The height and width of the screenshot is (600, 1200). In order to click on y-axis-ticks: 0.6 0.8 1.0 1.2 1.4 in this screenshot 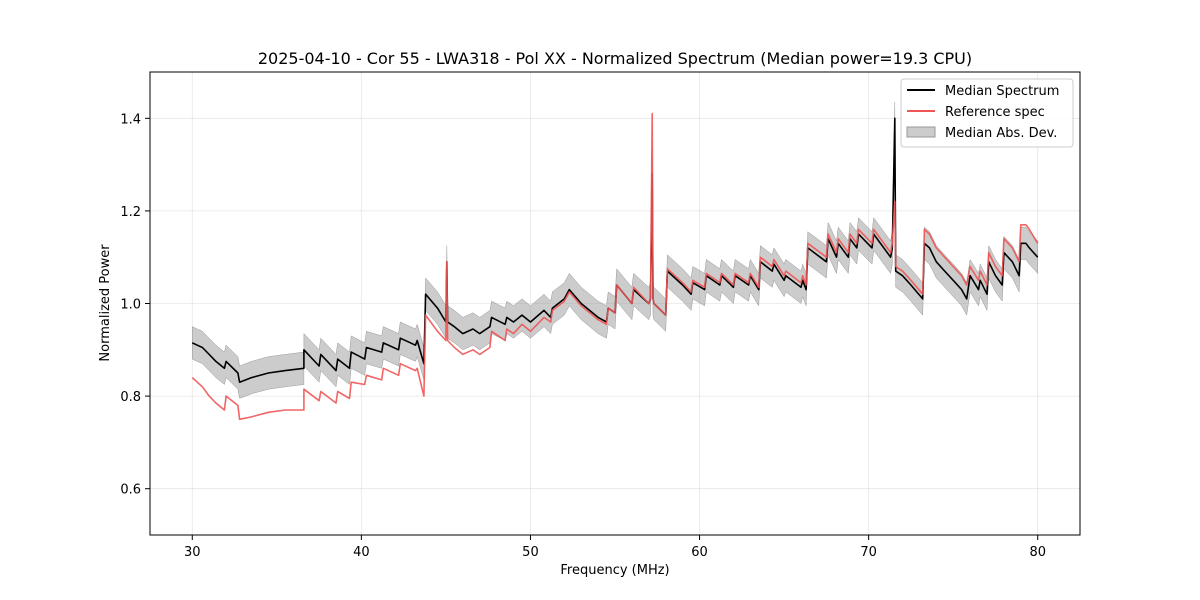, I will do `click(135, 305)`.